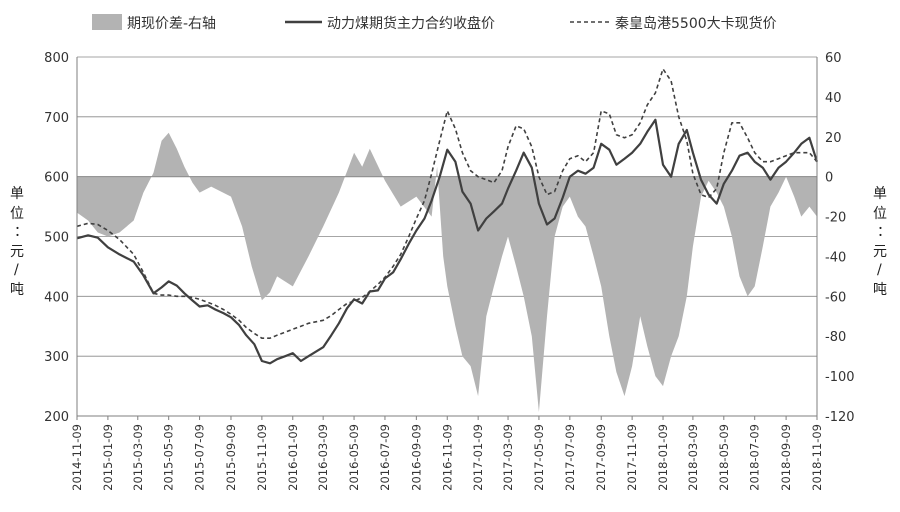 Image resolution: width=900 pixels, height=512 pixels. Describe the element at coordinates (880, 194) in the screenshot. I see `right-unit-char-1: 单` at that location.